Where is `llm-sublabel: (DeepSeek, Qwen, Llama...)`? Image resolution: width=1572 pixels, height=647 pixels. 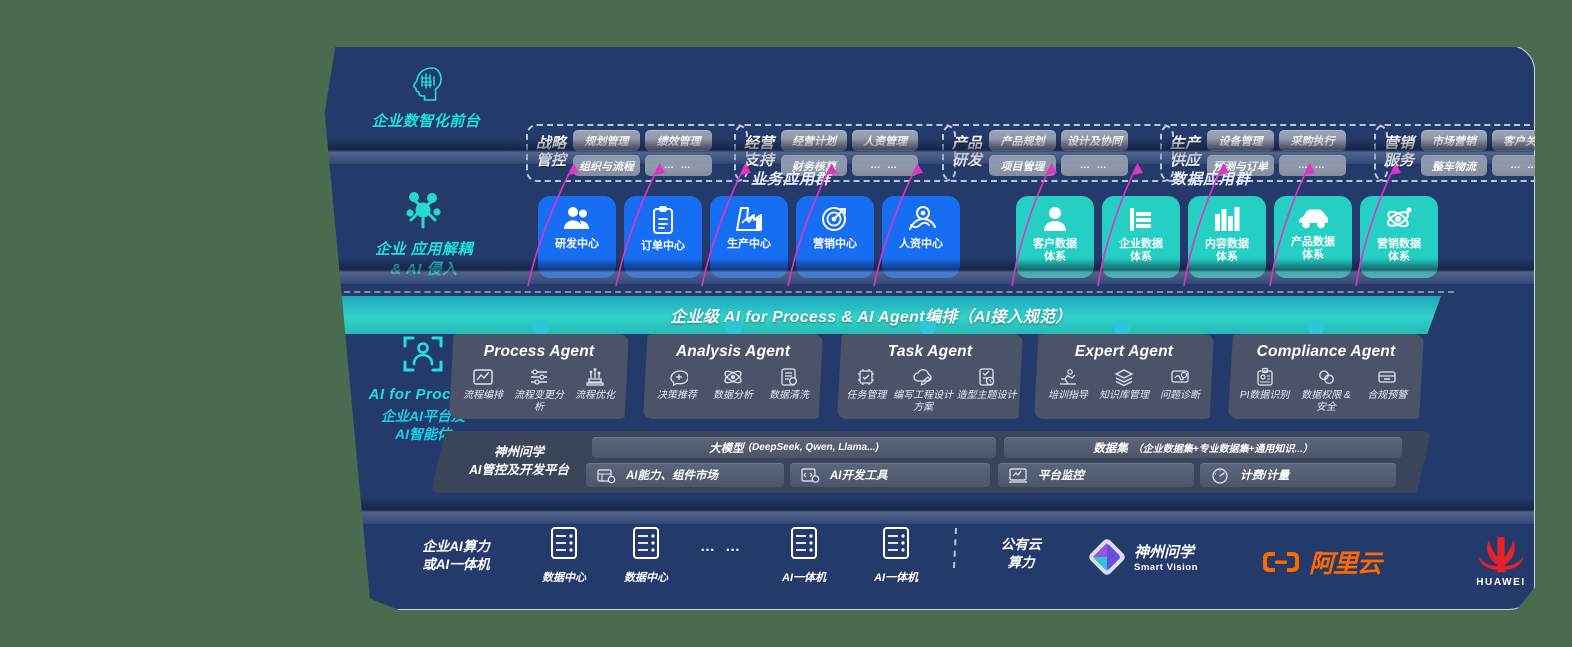 llm-sublabel: (DeepSeek, Qwen, Llama...) is located at coordinates (813, 447).